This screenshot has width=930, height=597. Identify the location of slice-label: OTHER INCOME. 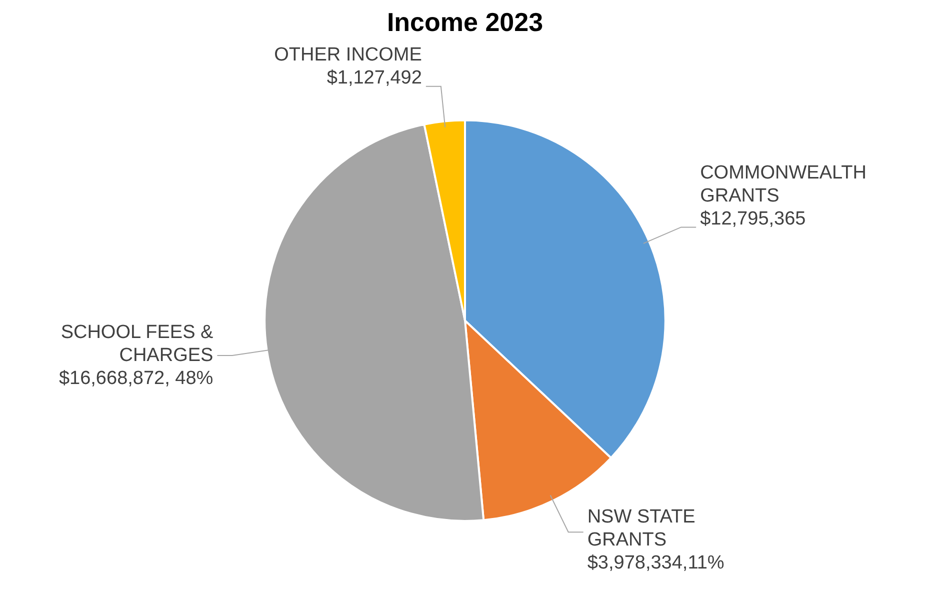
(348, 55).